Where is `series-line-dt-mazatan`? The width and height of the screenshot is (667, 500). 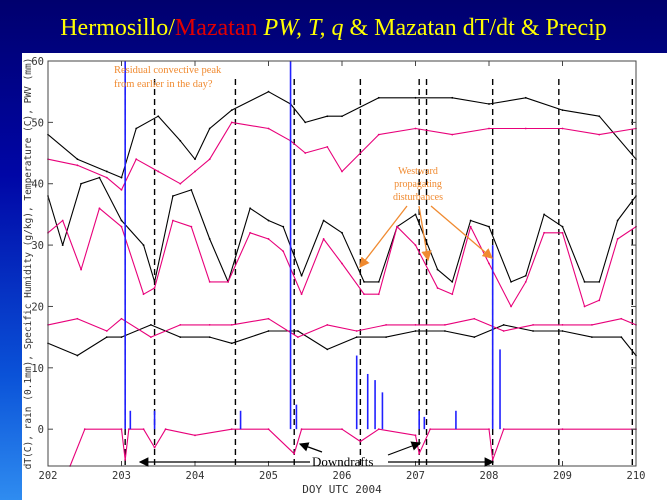
series-line-dt-mazatan is located at coordinates (352, 447).